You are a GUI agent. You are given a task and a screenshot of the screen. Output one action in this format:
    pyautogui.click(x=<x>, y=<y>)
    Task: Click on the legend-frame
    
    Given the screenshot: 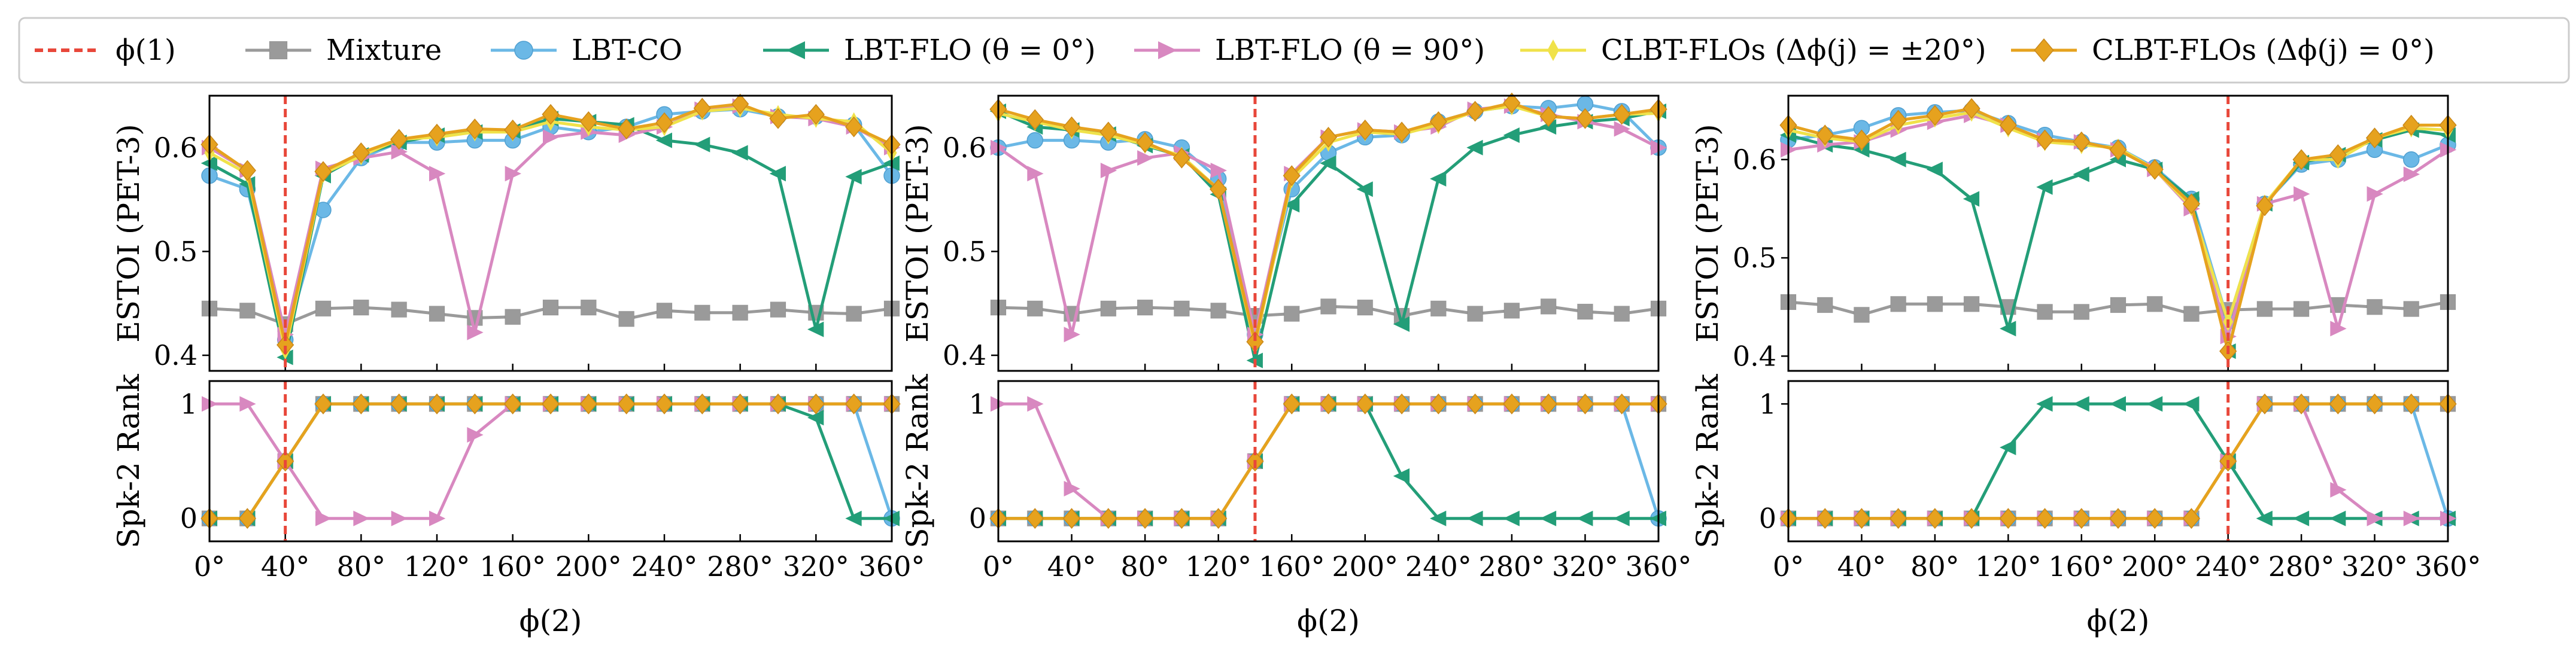 What is the action you would take?
    pyautogui.click(x=1294, y=50)
    